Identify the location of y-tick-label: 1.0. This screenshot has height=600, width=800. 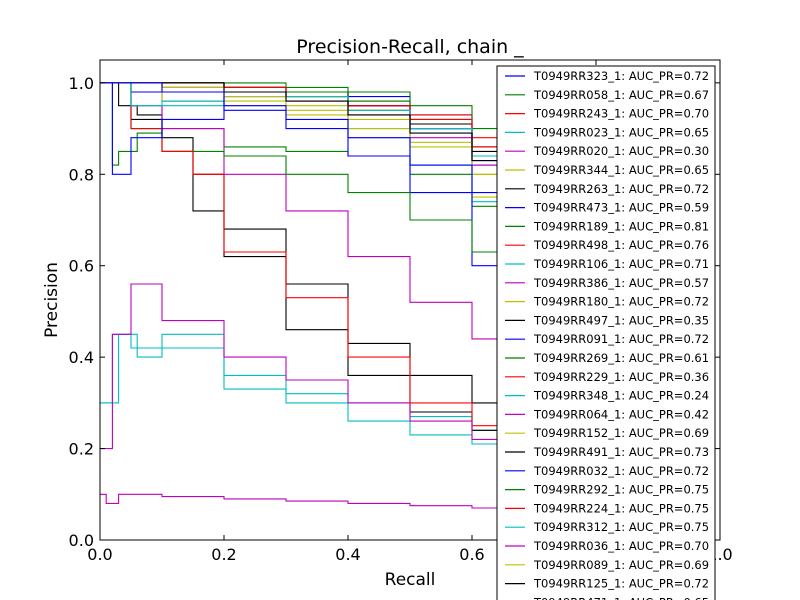
(81, 83).